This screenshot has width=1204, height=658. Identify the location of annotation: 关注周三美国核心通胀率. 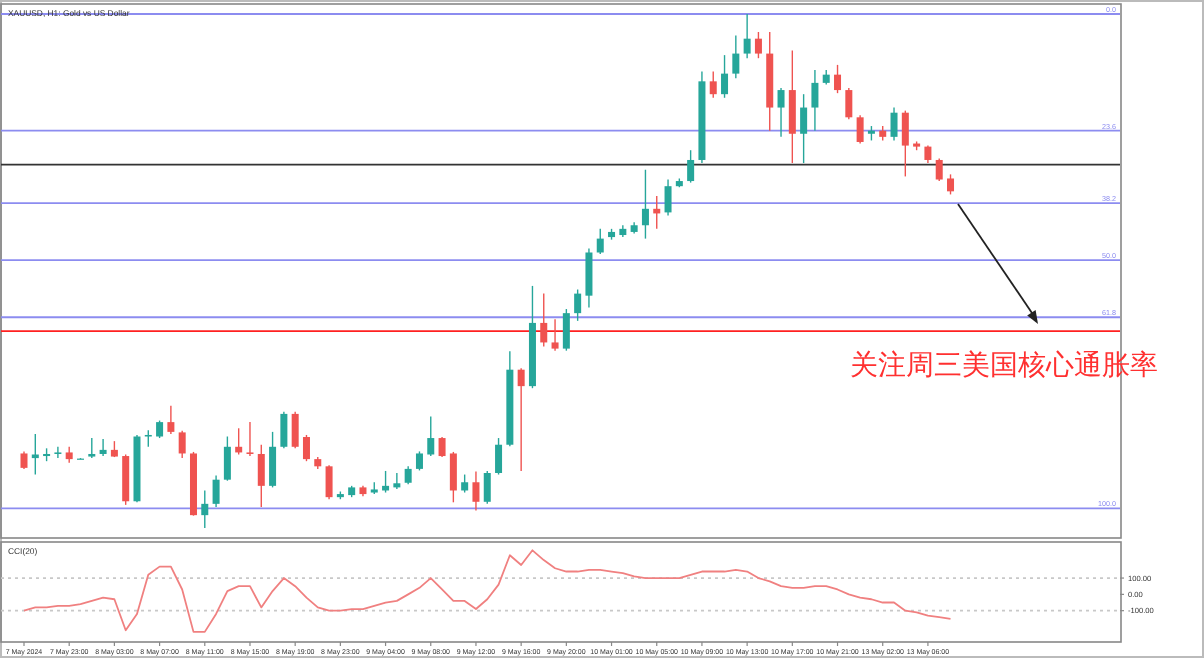
(1004, 364).